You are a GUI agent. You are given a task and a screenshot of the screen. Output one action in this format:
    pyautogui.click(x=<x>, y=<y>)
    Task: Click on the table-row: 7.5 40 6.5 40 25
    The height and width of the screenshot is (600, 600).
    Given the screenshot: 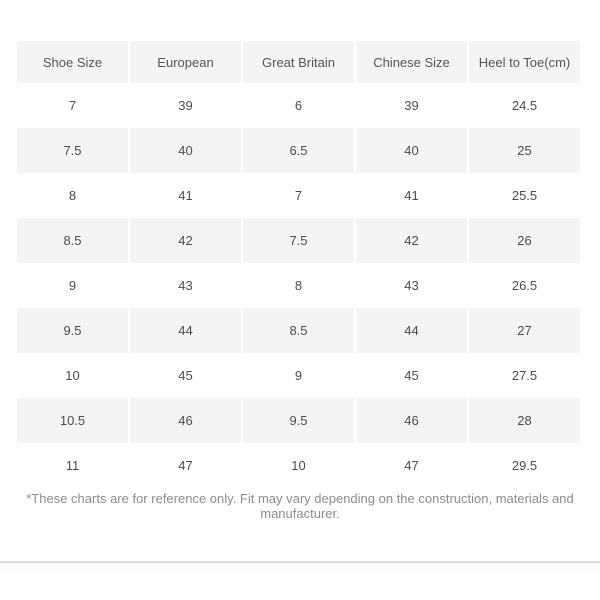 What is the action you would take?
    pyautogui.click(x=298, y=150)
    